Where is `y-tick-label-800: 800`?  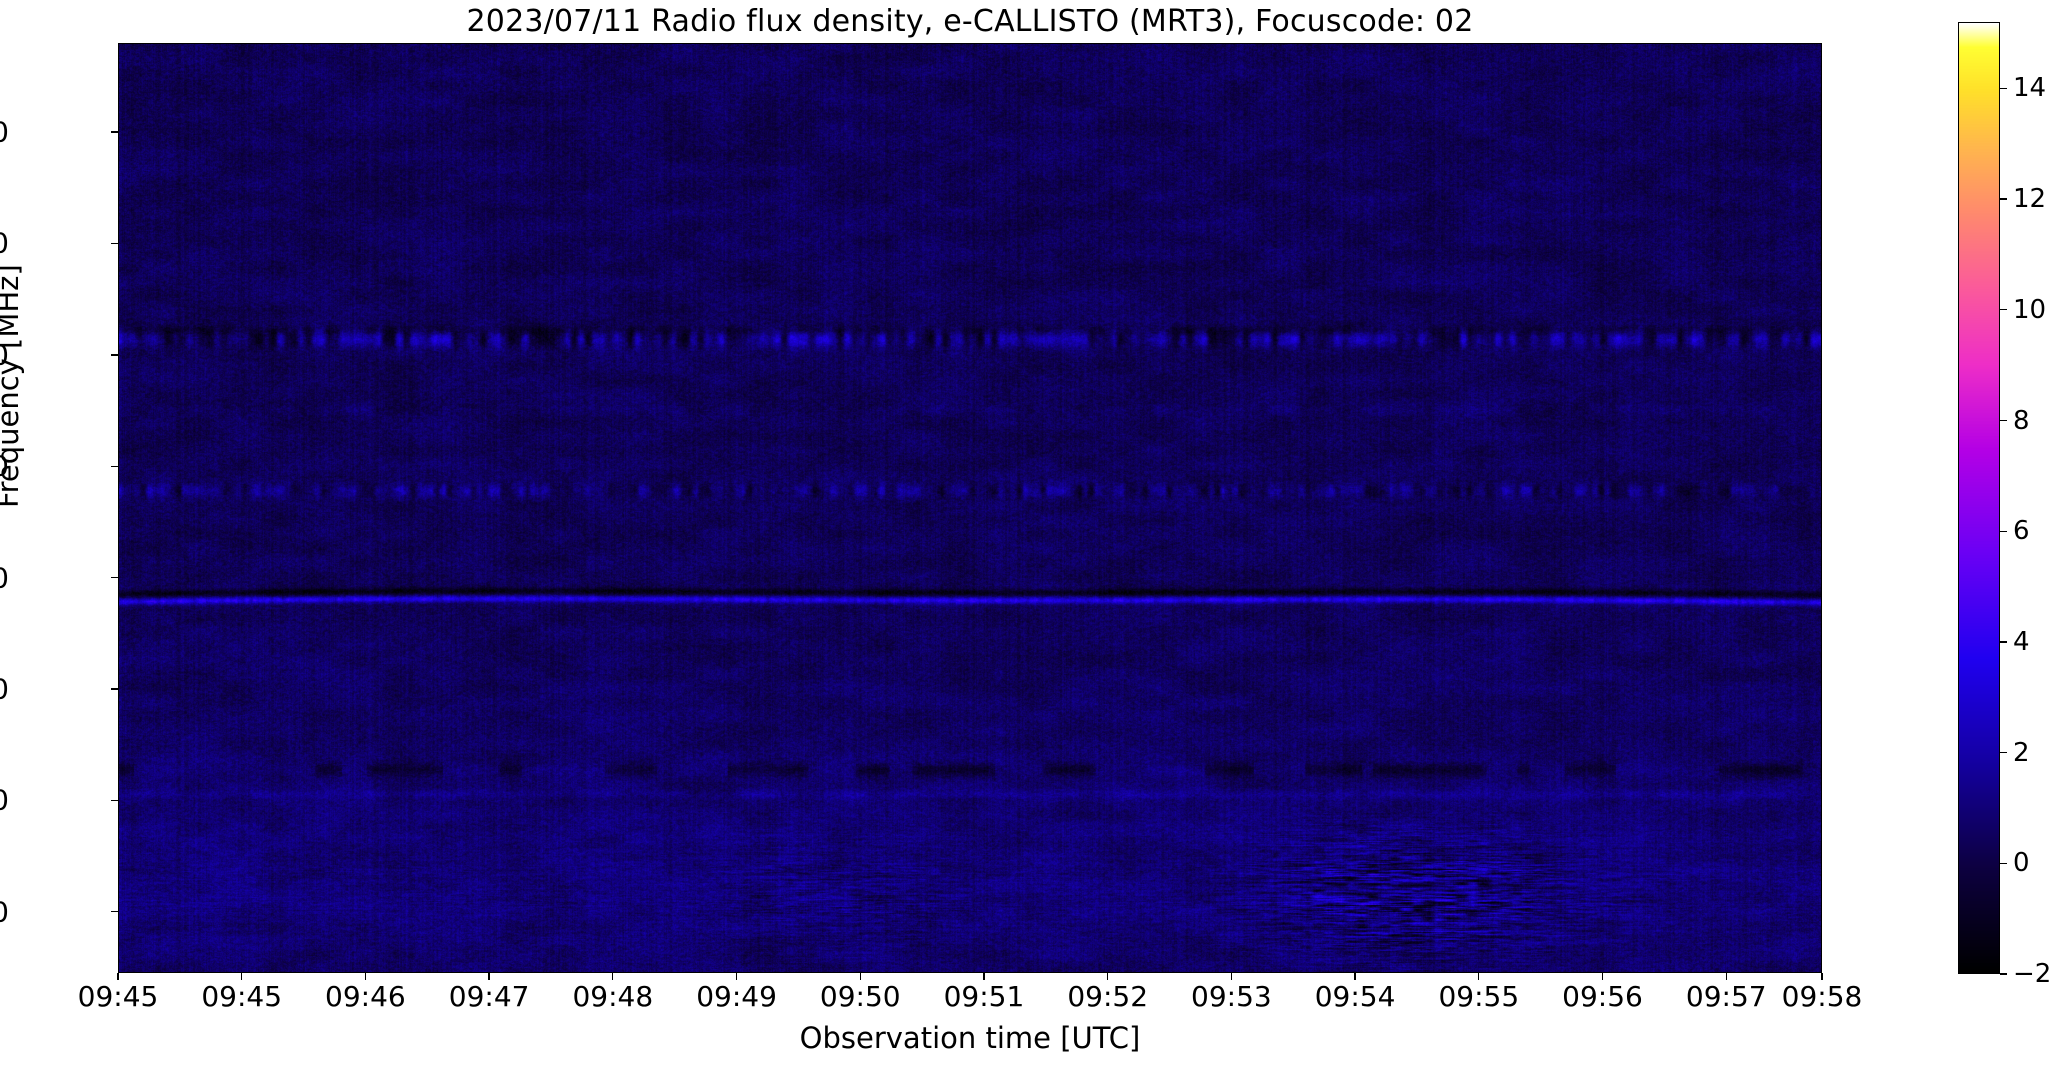
y-tick-label-800: 800 is located at coordinates (4, 132).